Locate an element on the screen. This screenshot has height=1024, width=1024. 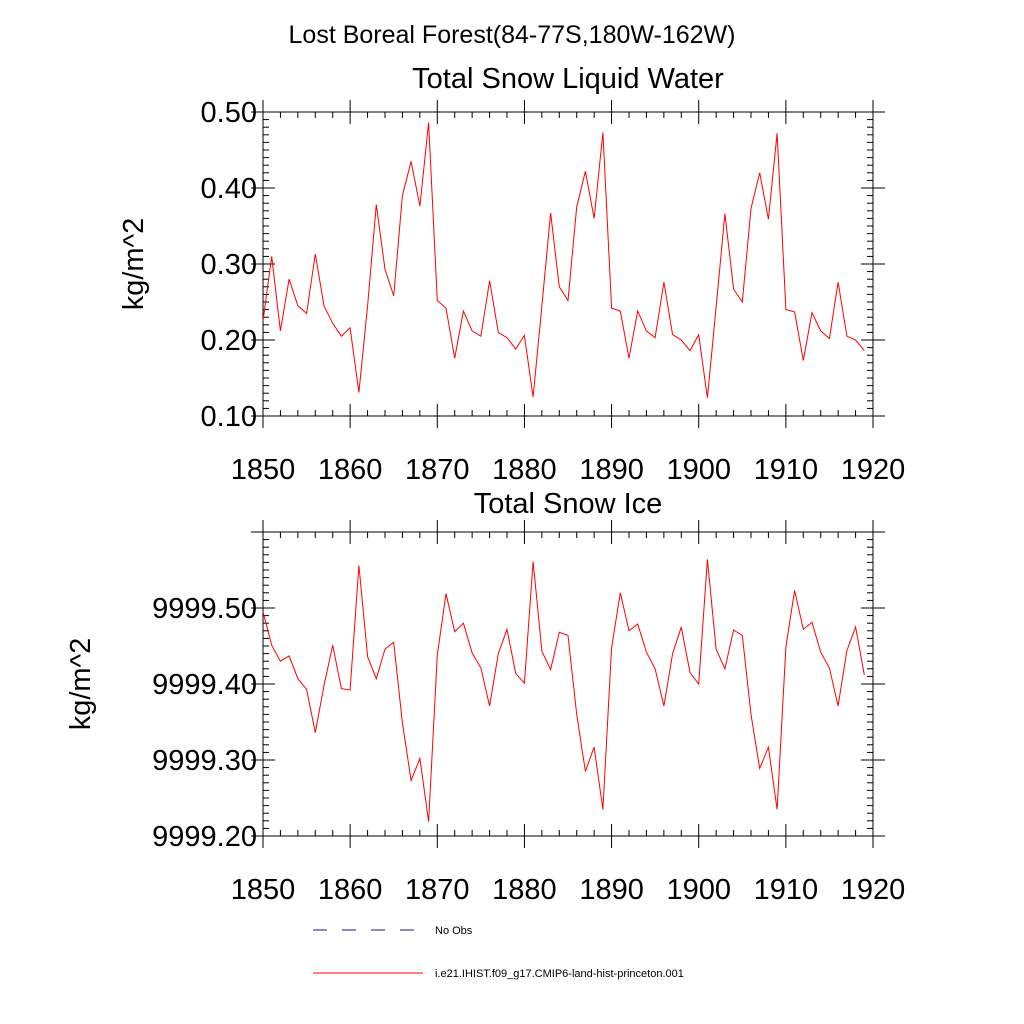
panel-title-snow-ice: Total Snow Ice is located at coordinates (568, 504).